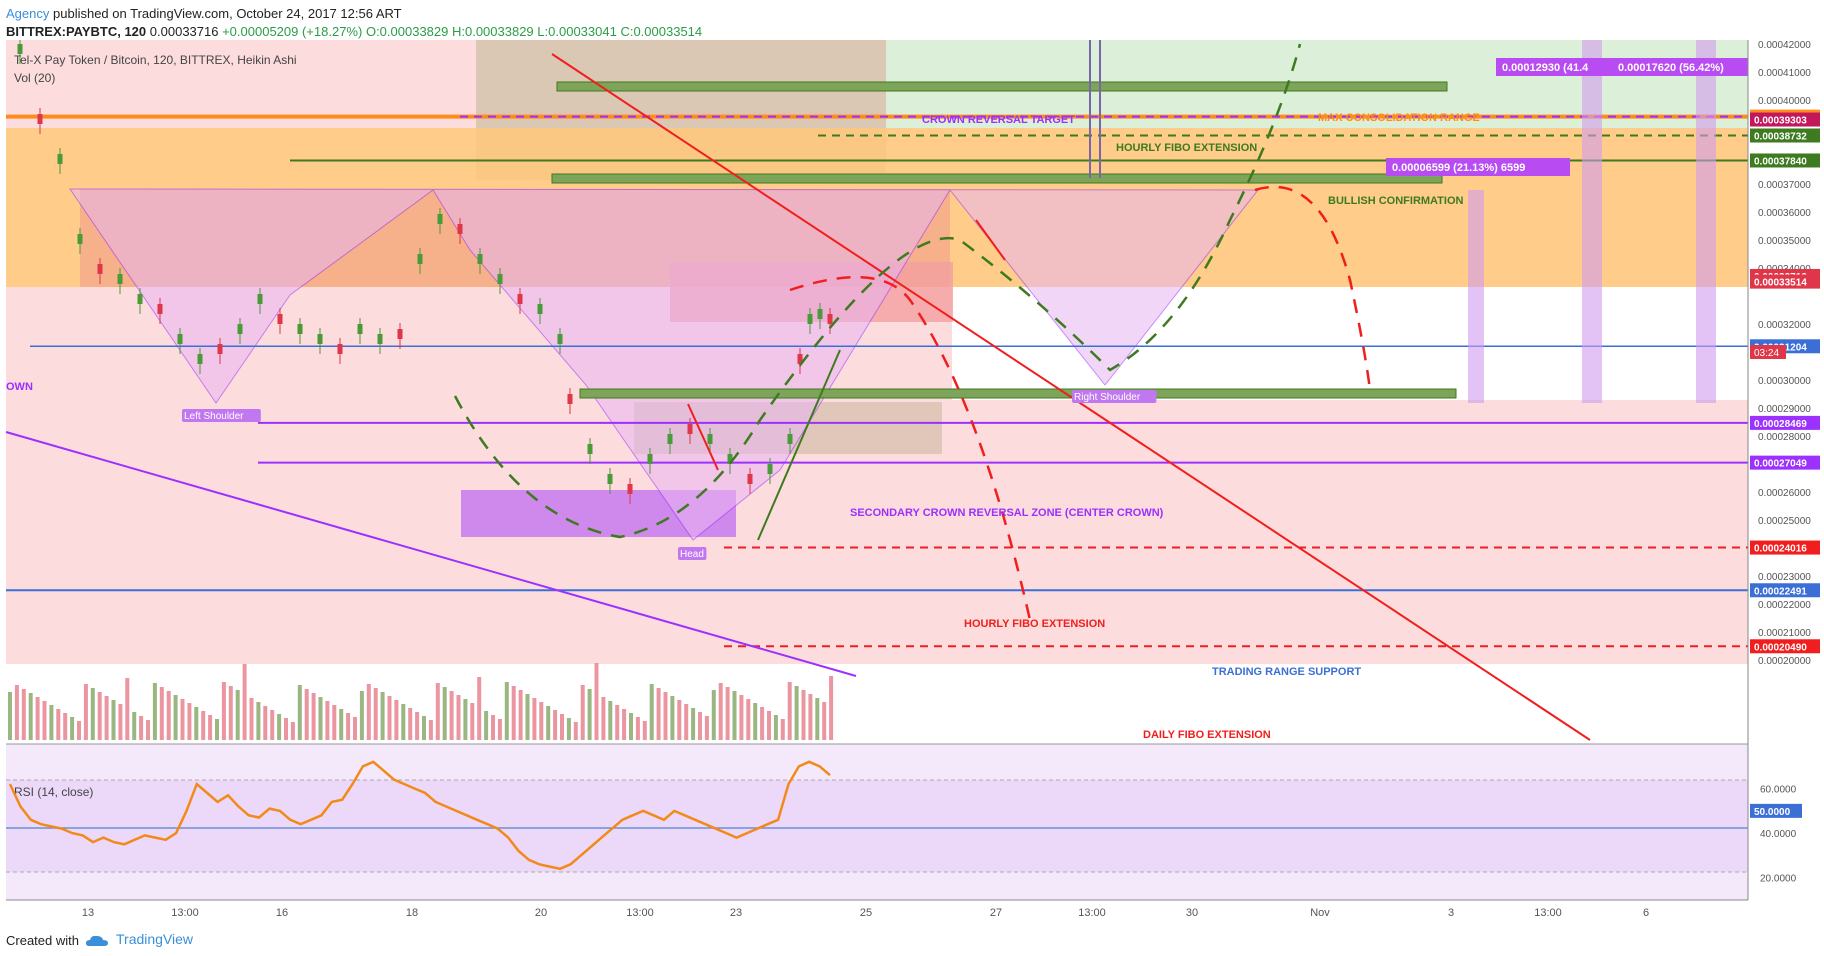 The image size is (1824, 956). I want to click on right-shoulder-label-bg, so click(1114, 396).